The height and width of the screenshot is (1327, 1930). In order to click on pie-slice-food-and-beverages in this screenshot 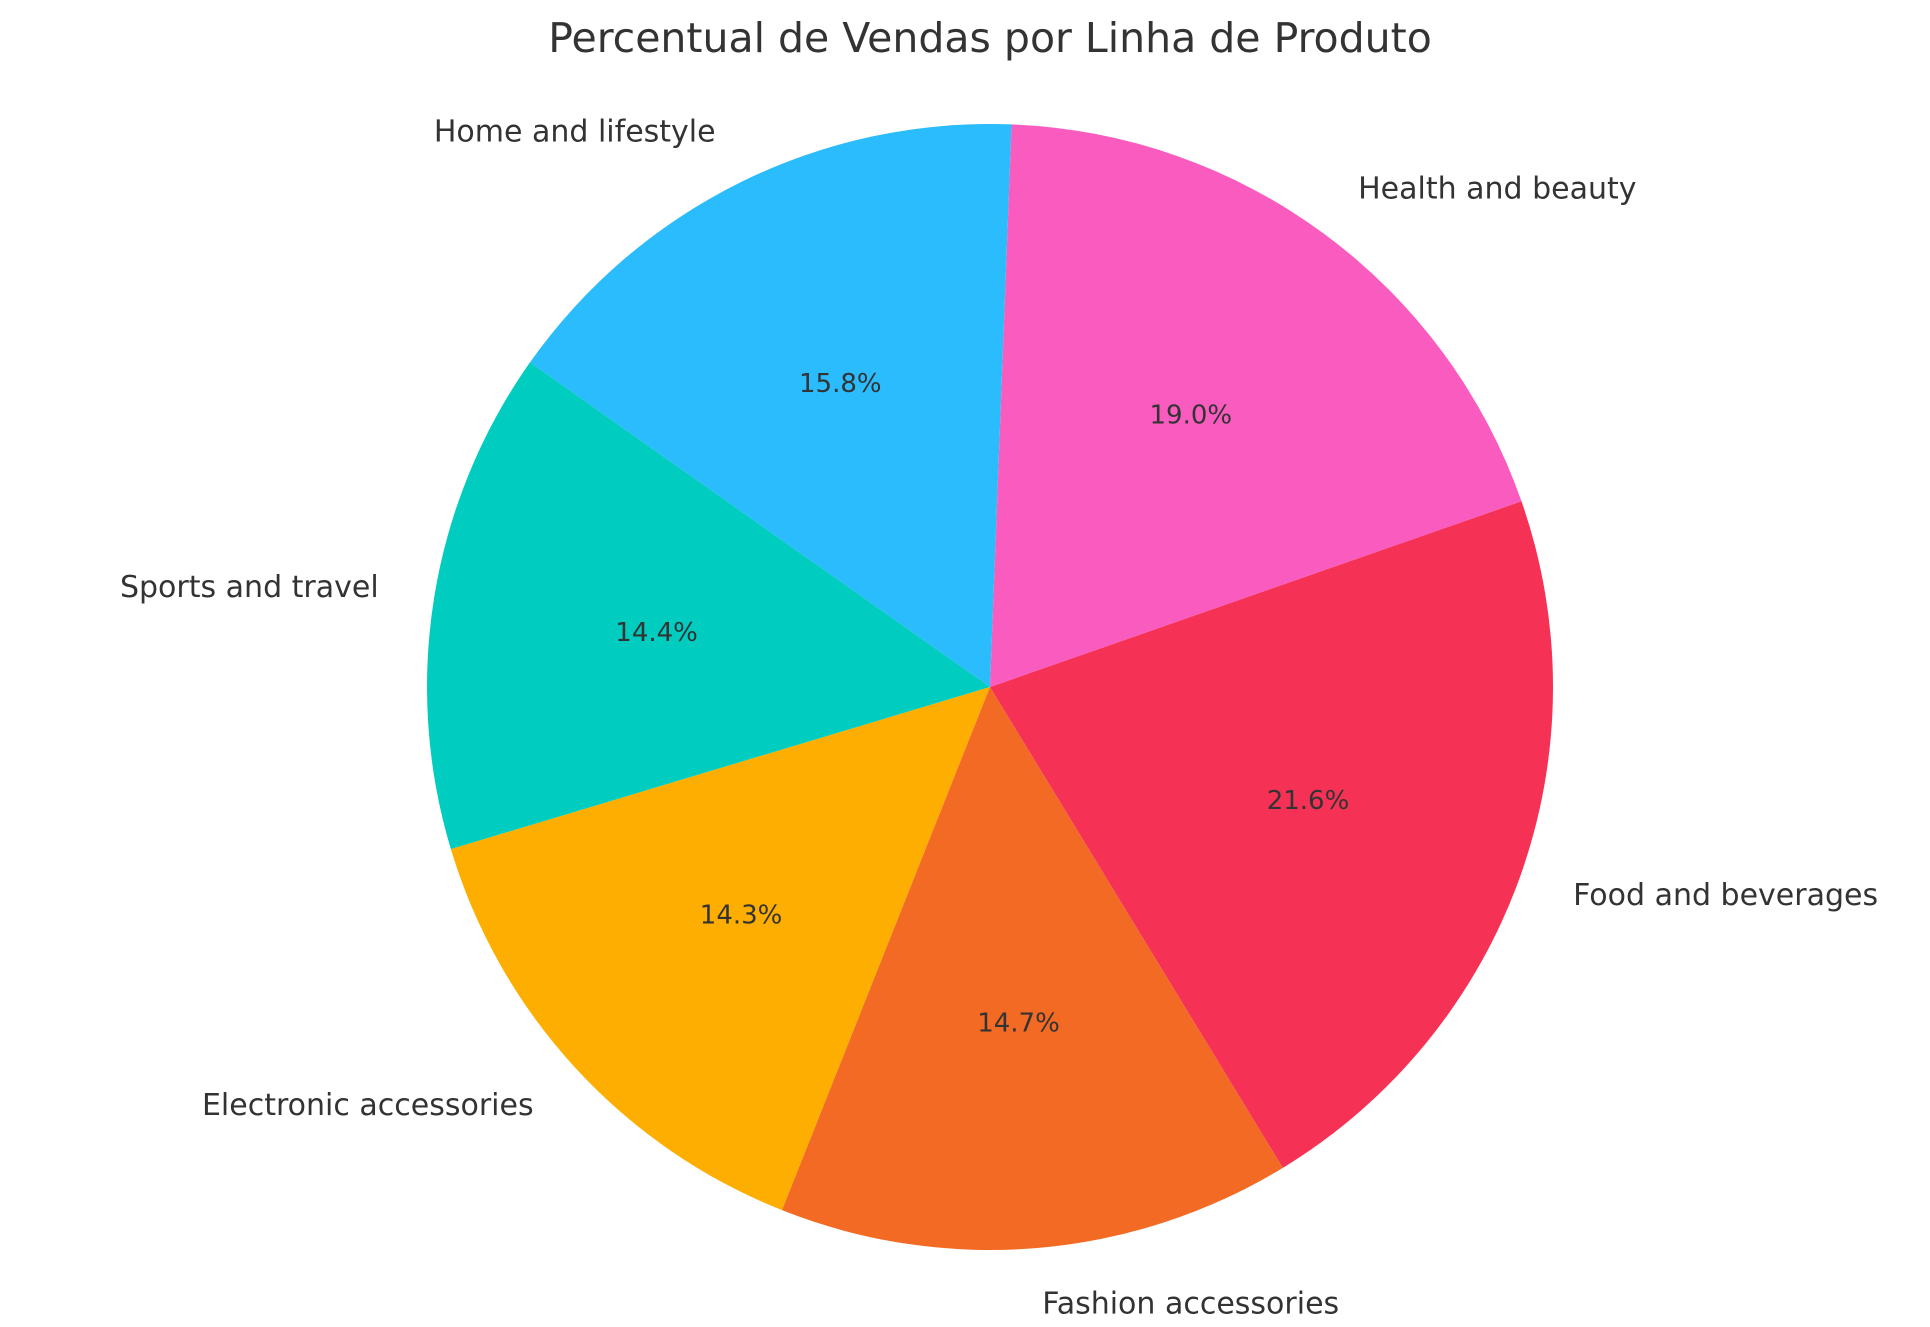, I will do `click(1272, 834)`.